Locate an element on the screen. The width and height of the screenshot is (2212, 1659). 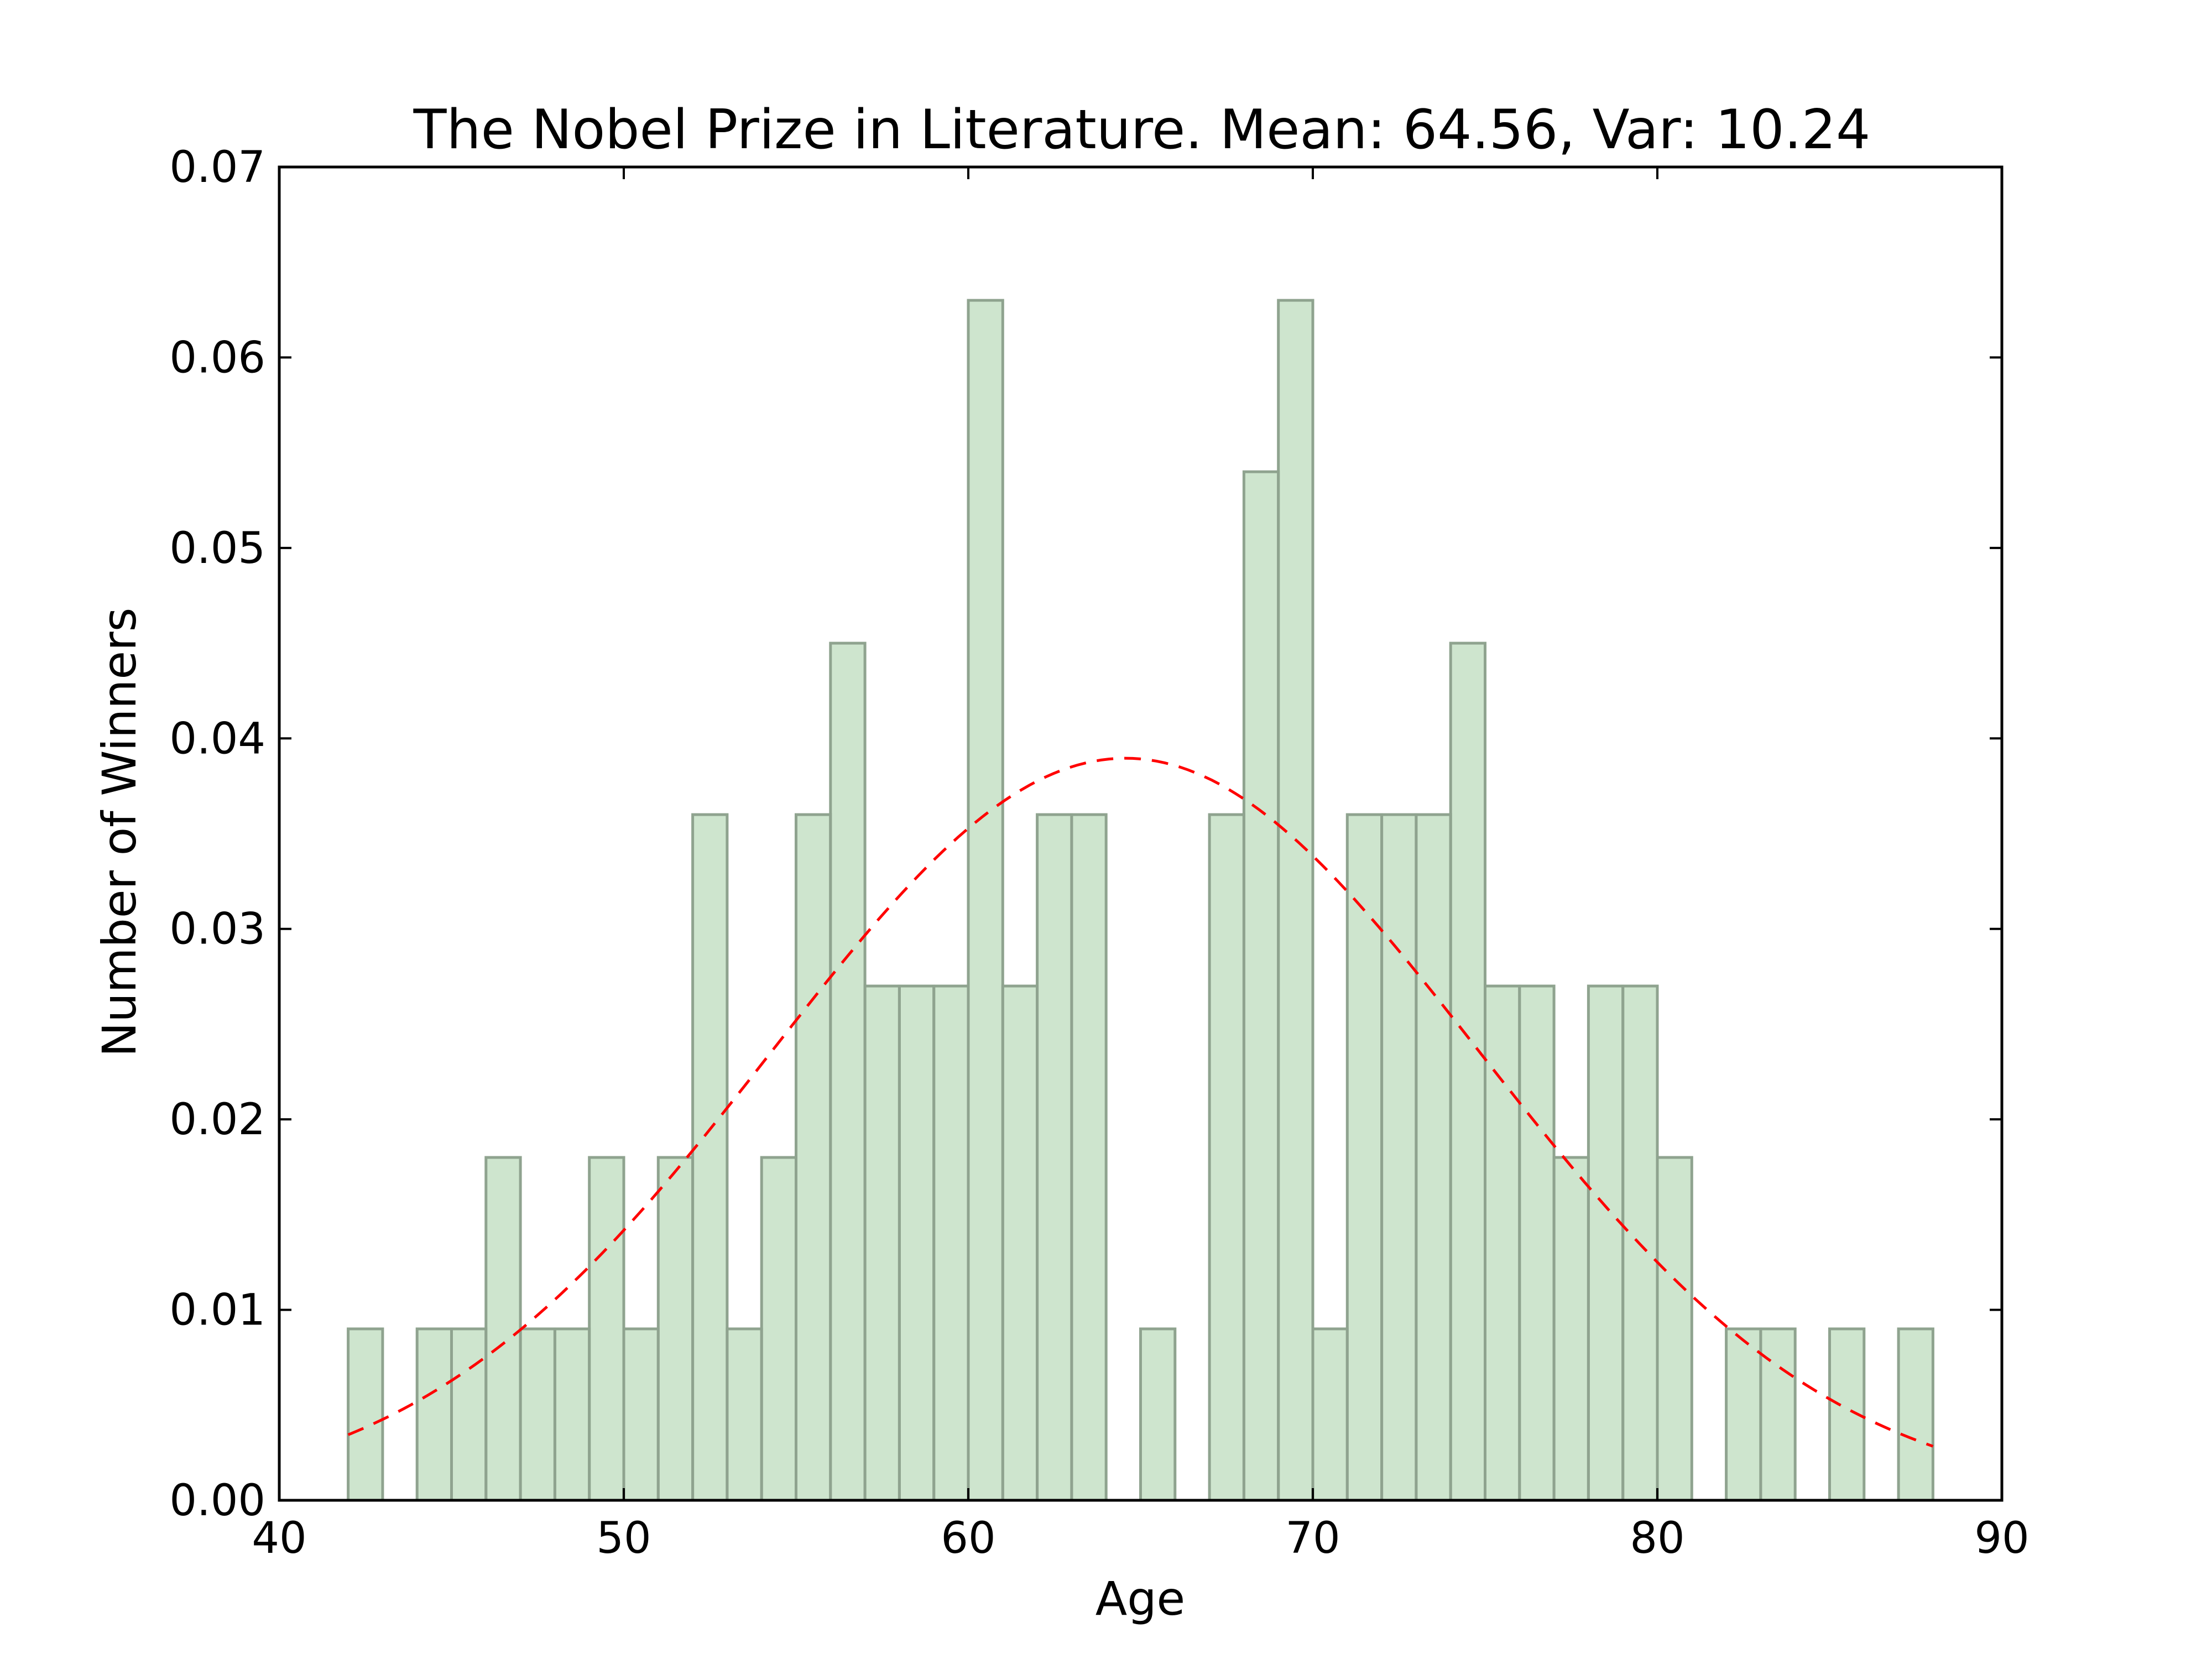
y-tick-label-5: 0.05 is located at coordinates (217, 549).